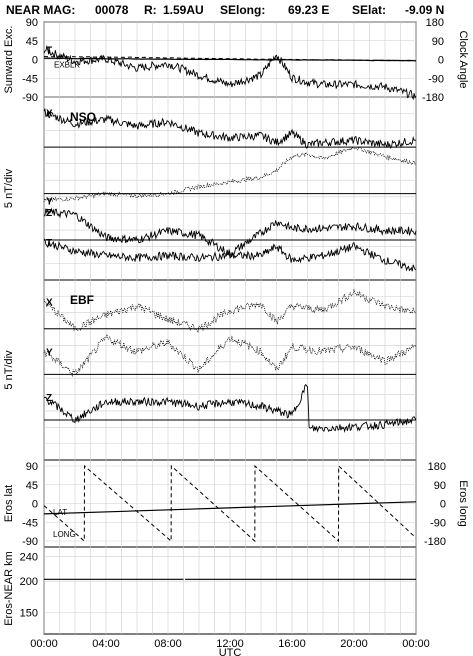 The image size is (473, 656). Describe the element at coordinates (440, 486) in the screenshot. I see `eros-long-ytick: 90` at that location.